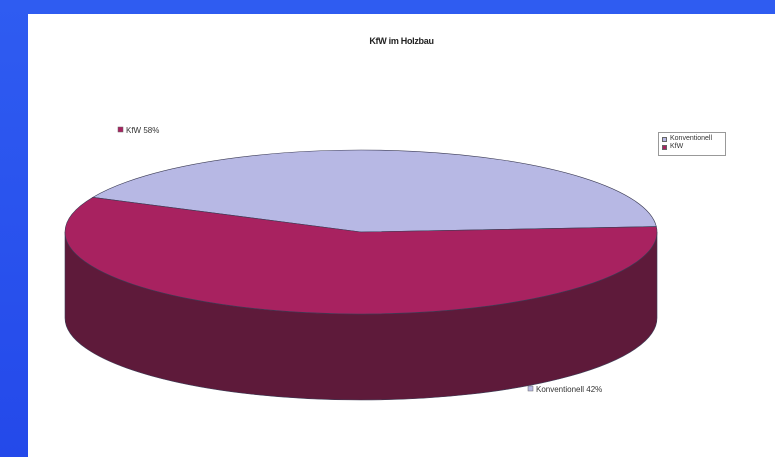 The image size is (775, 457). Describe the element at coordinates (692, 147) in the screenshot. I see `legend-item-kfw: KfW` at that location.